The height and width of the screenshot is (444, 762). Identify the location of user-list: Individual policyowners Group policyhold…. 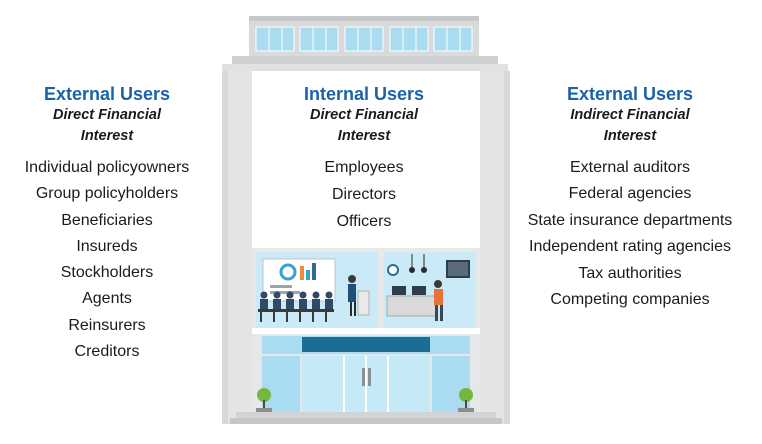
(107, 260).